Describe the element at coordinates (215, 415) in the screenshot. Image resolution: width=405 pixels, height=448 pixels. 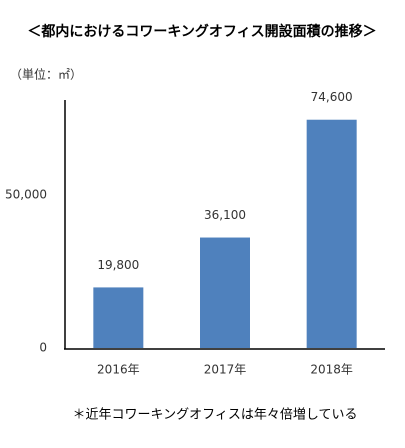
I see `footnote: ＊近年コワーキングオフィスは年々倍増している` at that location.